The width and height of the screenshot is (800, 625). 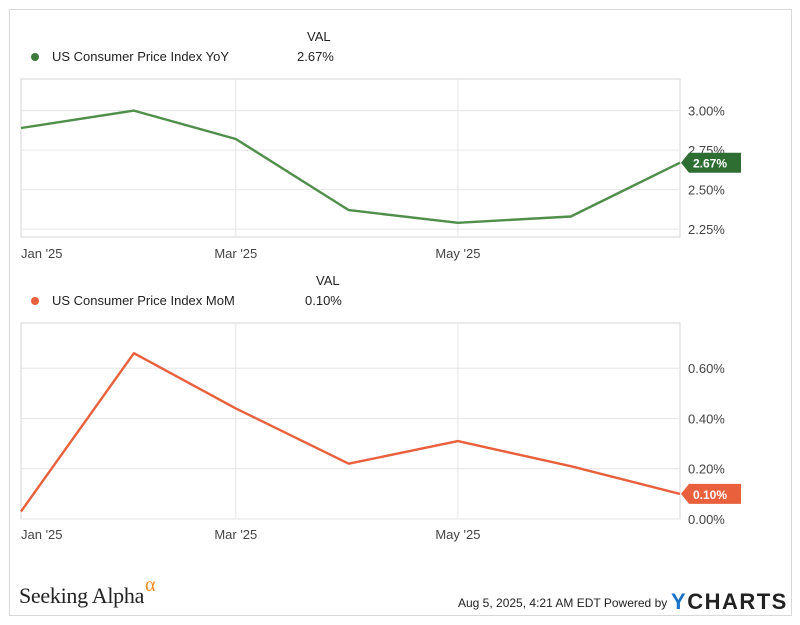 I want to click on chart2-end-label-text: 0.10%, so click(x=710, y=495).